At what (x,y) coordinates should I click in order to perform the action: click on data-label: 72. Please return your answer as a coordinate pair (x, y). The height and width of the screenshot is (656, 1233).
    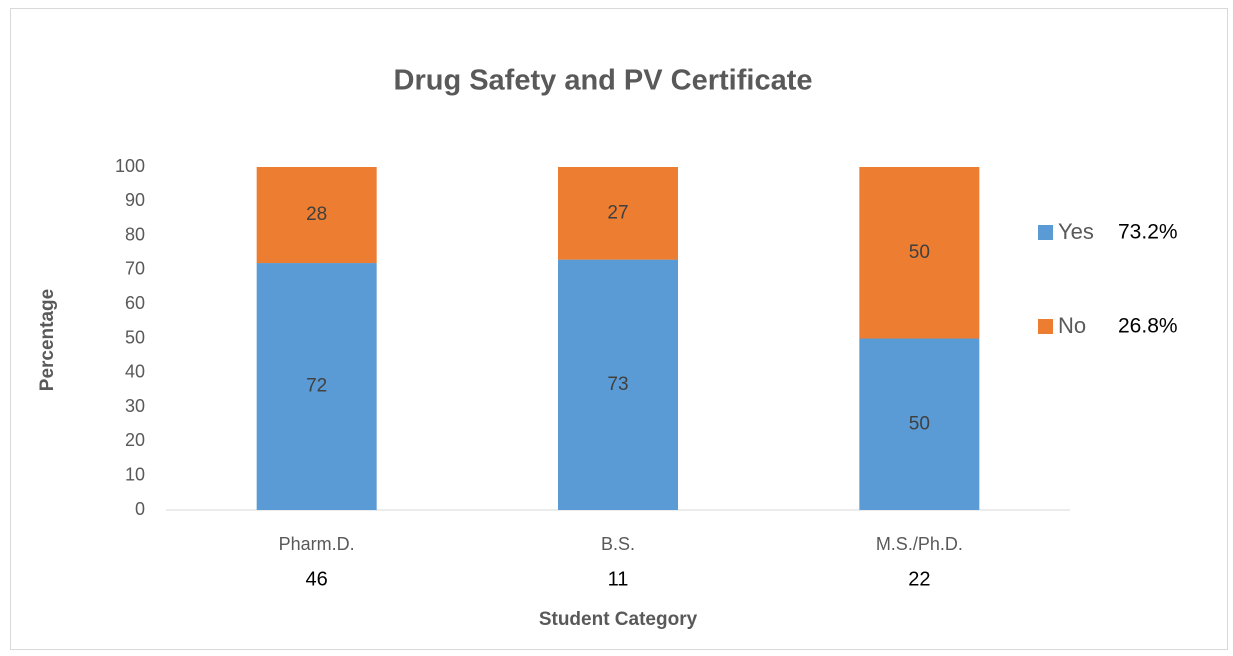
    Looking at the image, I should click on (316, 386).